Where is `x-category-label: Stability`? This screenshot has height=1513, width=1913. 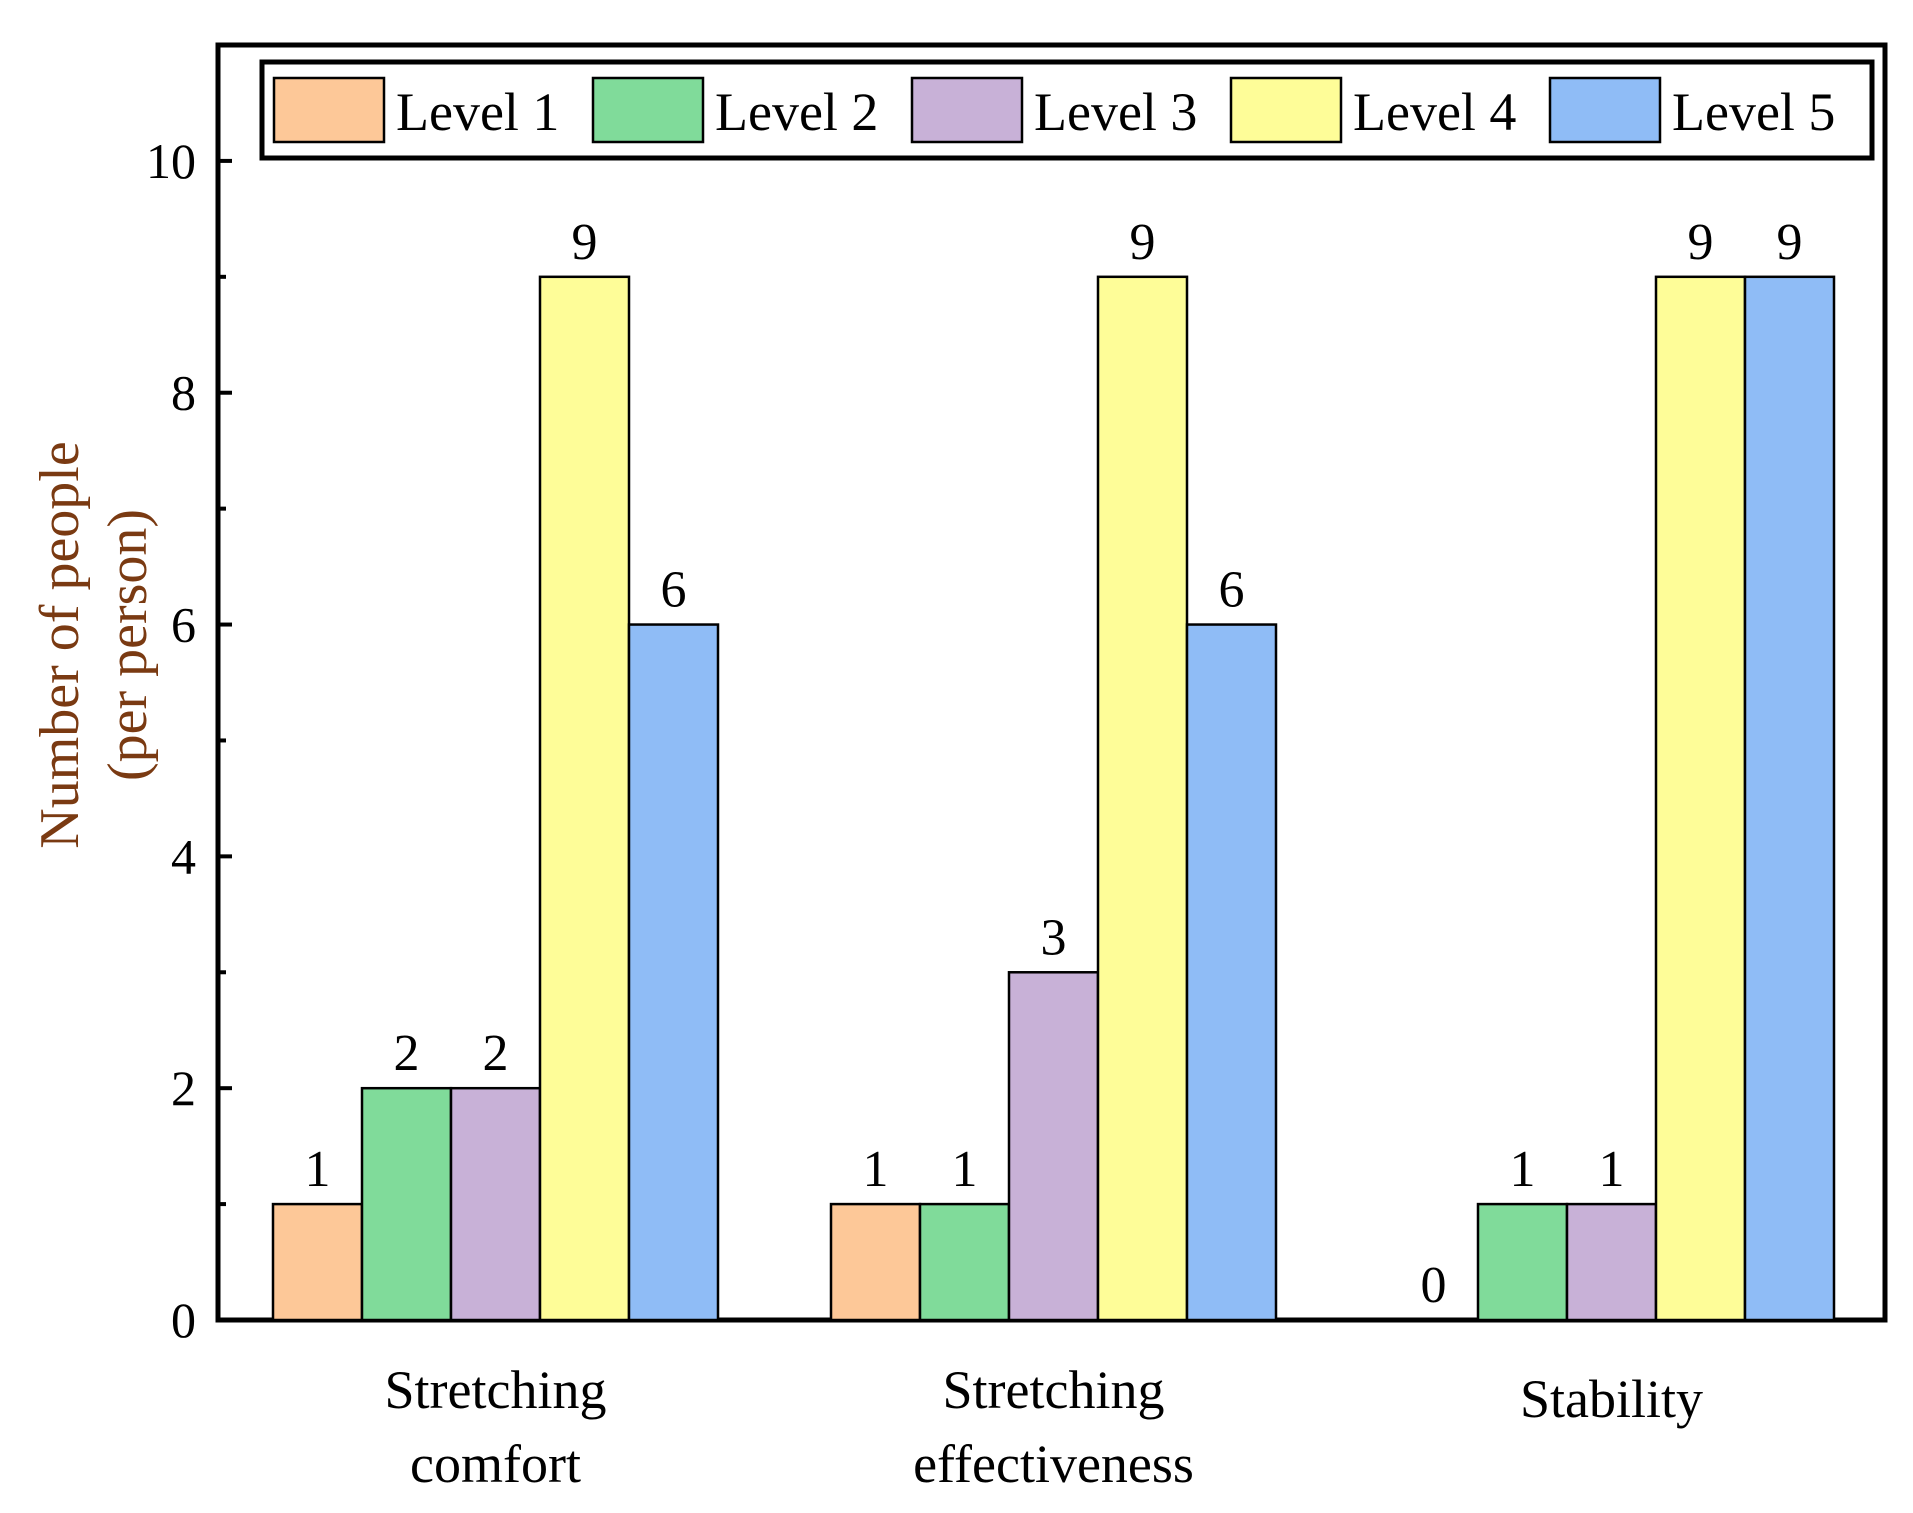 x-category-label: Stability is located at coordinates (1611, 1399).